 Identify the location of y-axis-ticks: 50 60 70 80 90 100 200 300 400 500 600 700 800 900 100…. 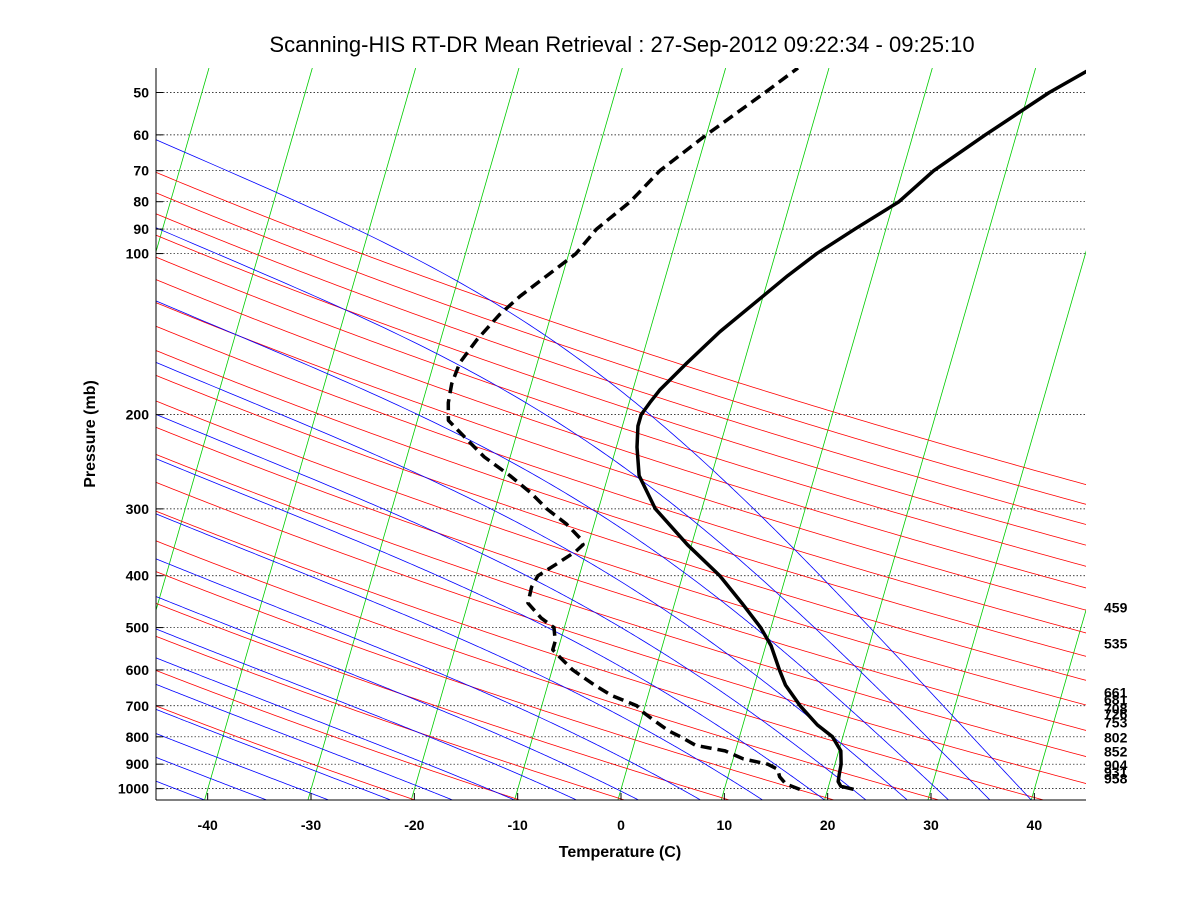
(140, 440).